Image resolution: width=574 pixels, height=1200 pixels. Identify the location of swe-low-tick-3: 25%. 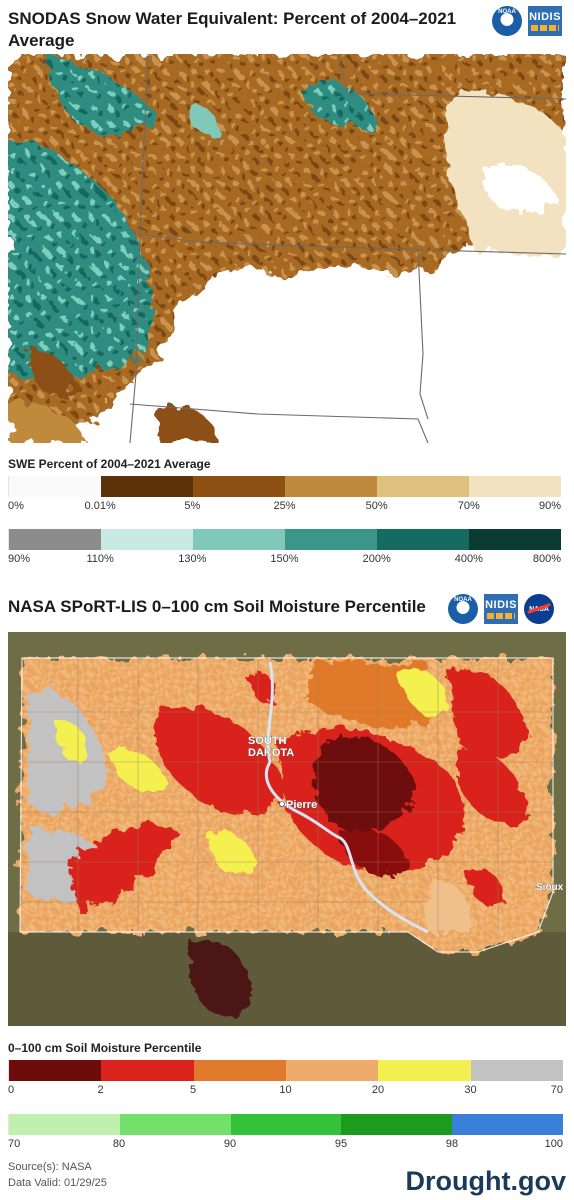
(284, 506).